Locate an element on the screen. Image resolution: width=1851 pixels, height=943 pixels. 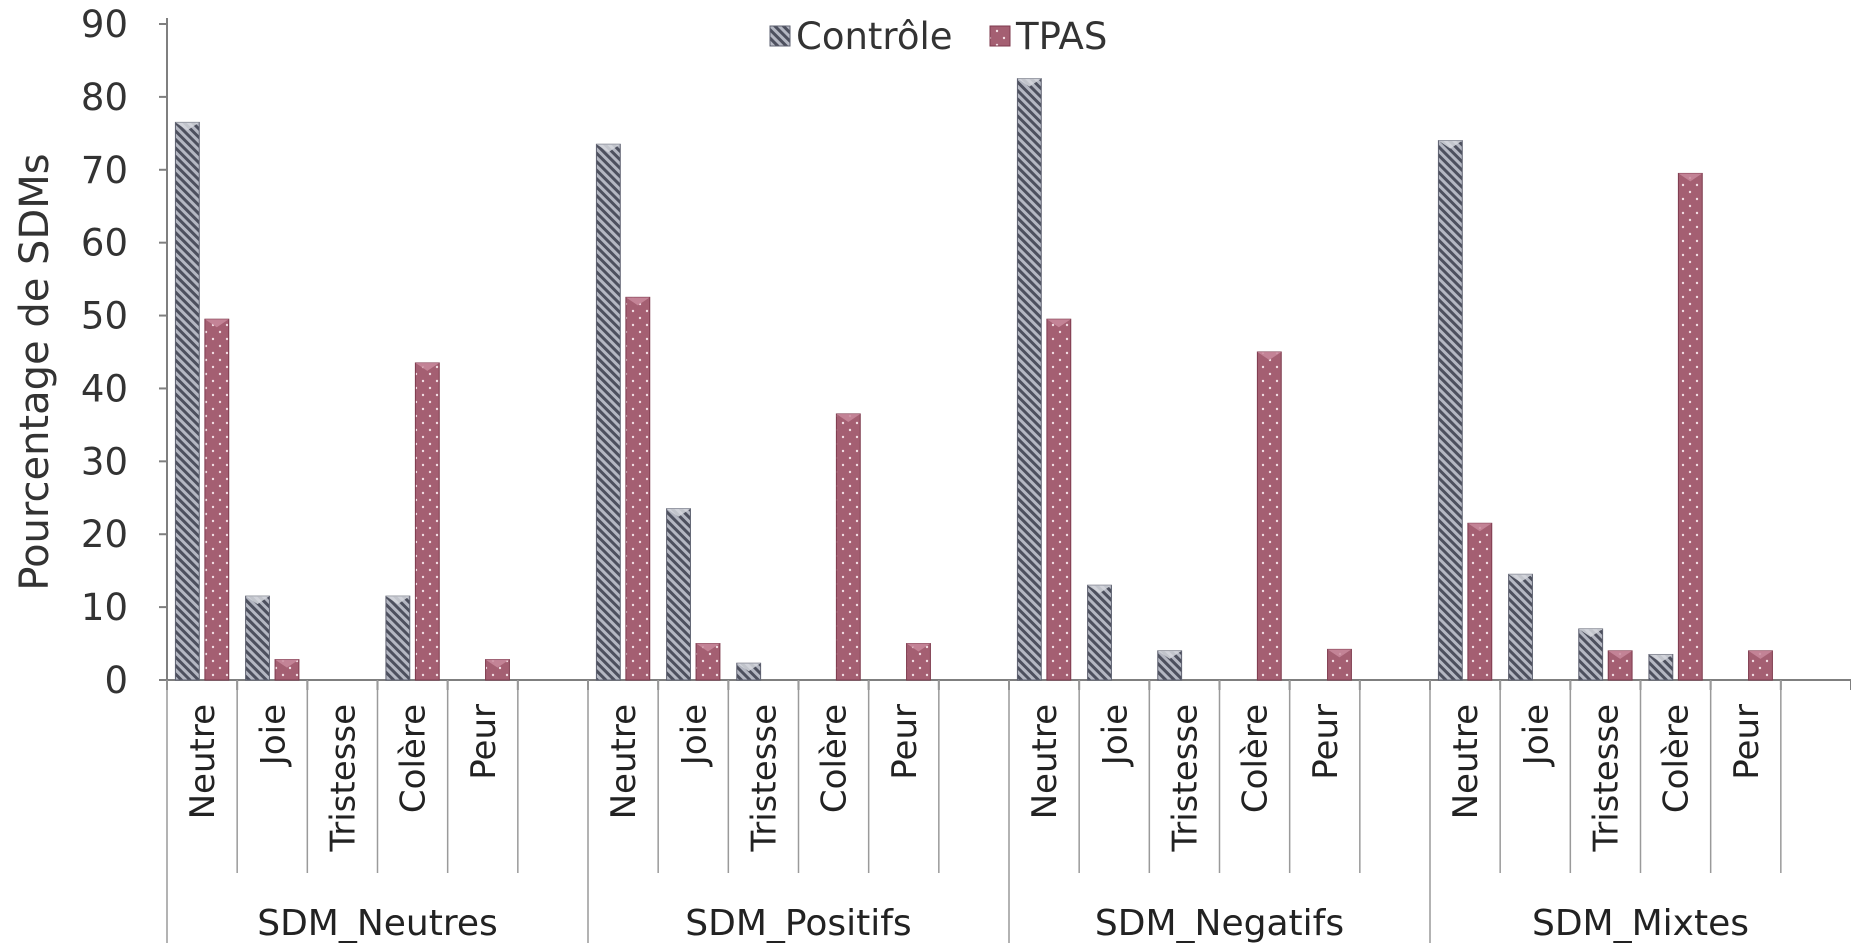
legend-label-controle: Contrôle is located at coordinates (874, 36).